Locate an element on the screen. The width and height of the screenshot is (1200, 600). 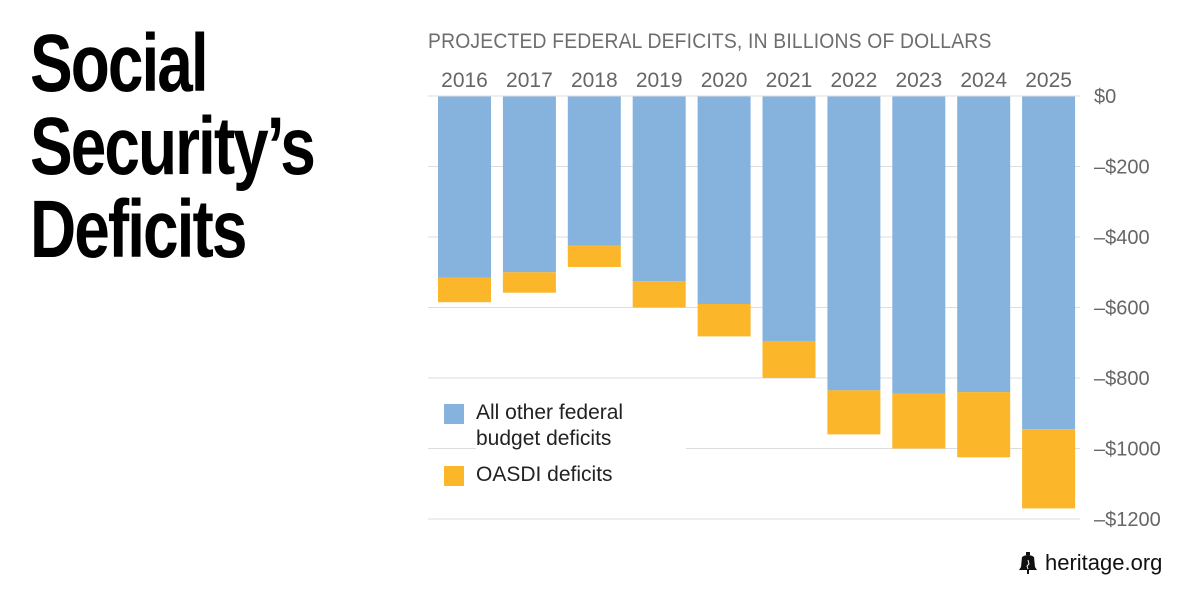
x-tick-label-2017: 2017 is located at coordinates (529, 80).